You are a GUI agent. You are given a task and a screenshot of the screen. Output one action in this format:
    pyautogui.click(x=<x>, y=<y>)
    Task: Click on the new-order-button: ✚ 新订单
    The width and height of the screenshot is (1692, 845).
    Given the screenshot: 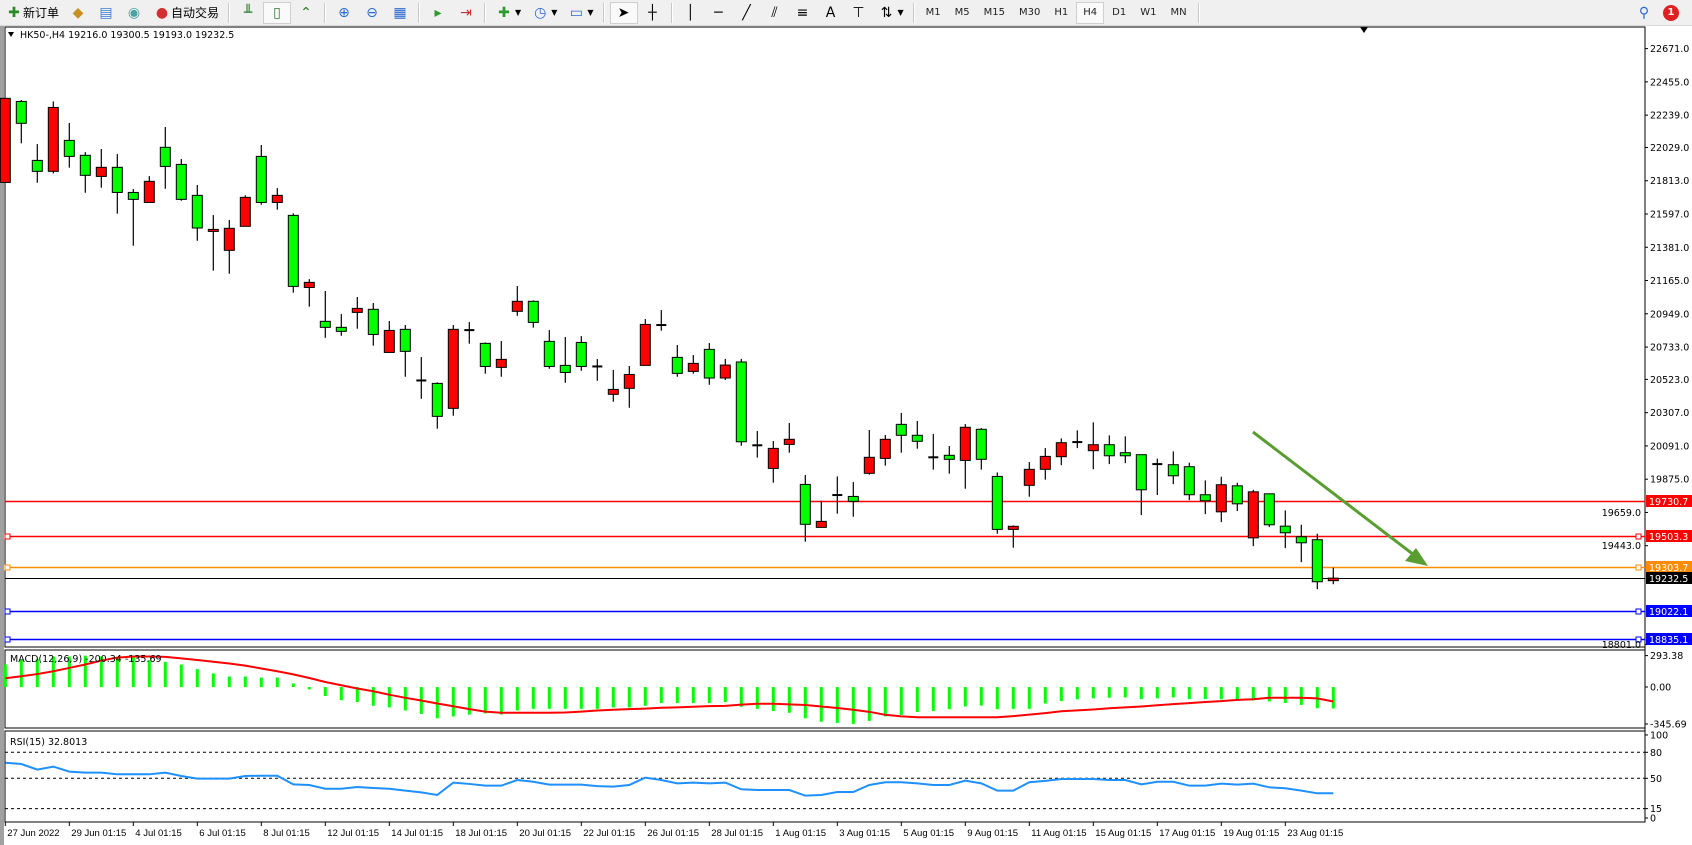 What is the action you would take?
    pyautogui.click(x=32, y=13)
    